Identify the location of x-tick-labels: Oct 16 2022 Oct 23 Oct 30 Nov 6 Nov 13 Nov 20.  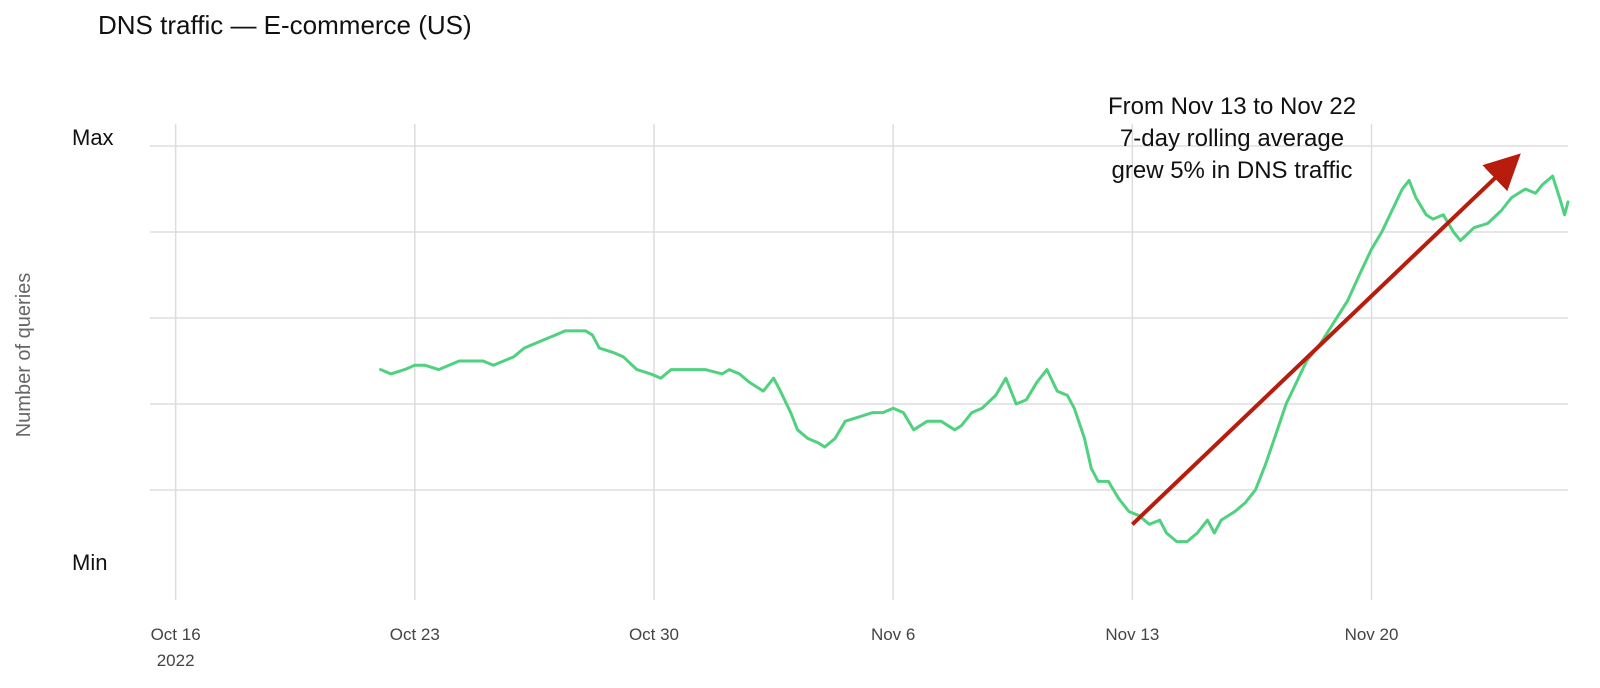
(775, 647).